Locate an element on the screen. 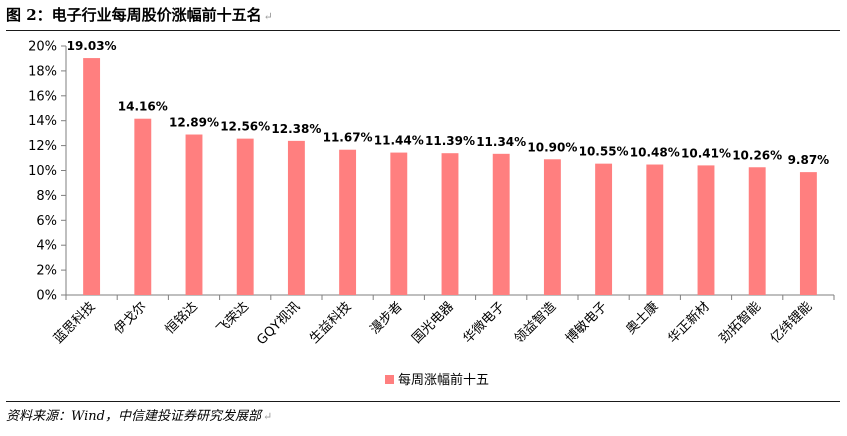 This screenshot has height=436, width=847. data-label: 12.89% is located at coordinates (194, 123).